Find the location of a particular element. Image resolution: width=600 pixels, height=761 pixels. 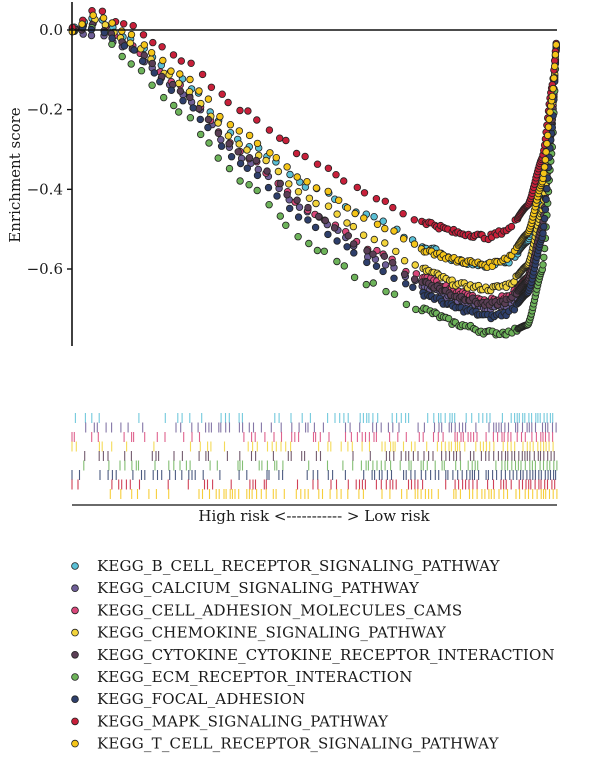

y-tick-label: 0.0 is located at coordinates (51, 30).